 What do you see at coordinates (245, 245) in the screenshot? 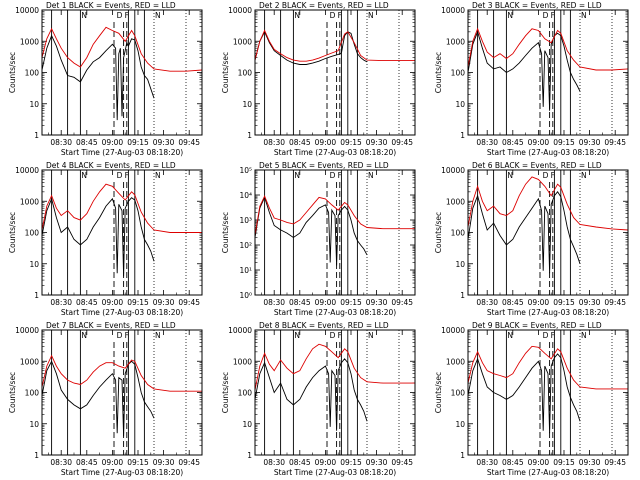
I see `y-tick-label: 10²` at bounding box center [245, 245].